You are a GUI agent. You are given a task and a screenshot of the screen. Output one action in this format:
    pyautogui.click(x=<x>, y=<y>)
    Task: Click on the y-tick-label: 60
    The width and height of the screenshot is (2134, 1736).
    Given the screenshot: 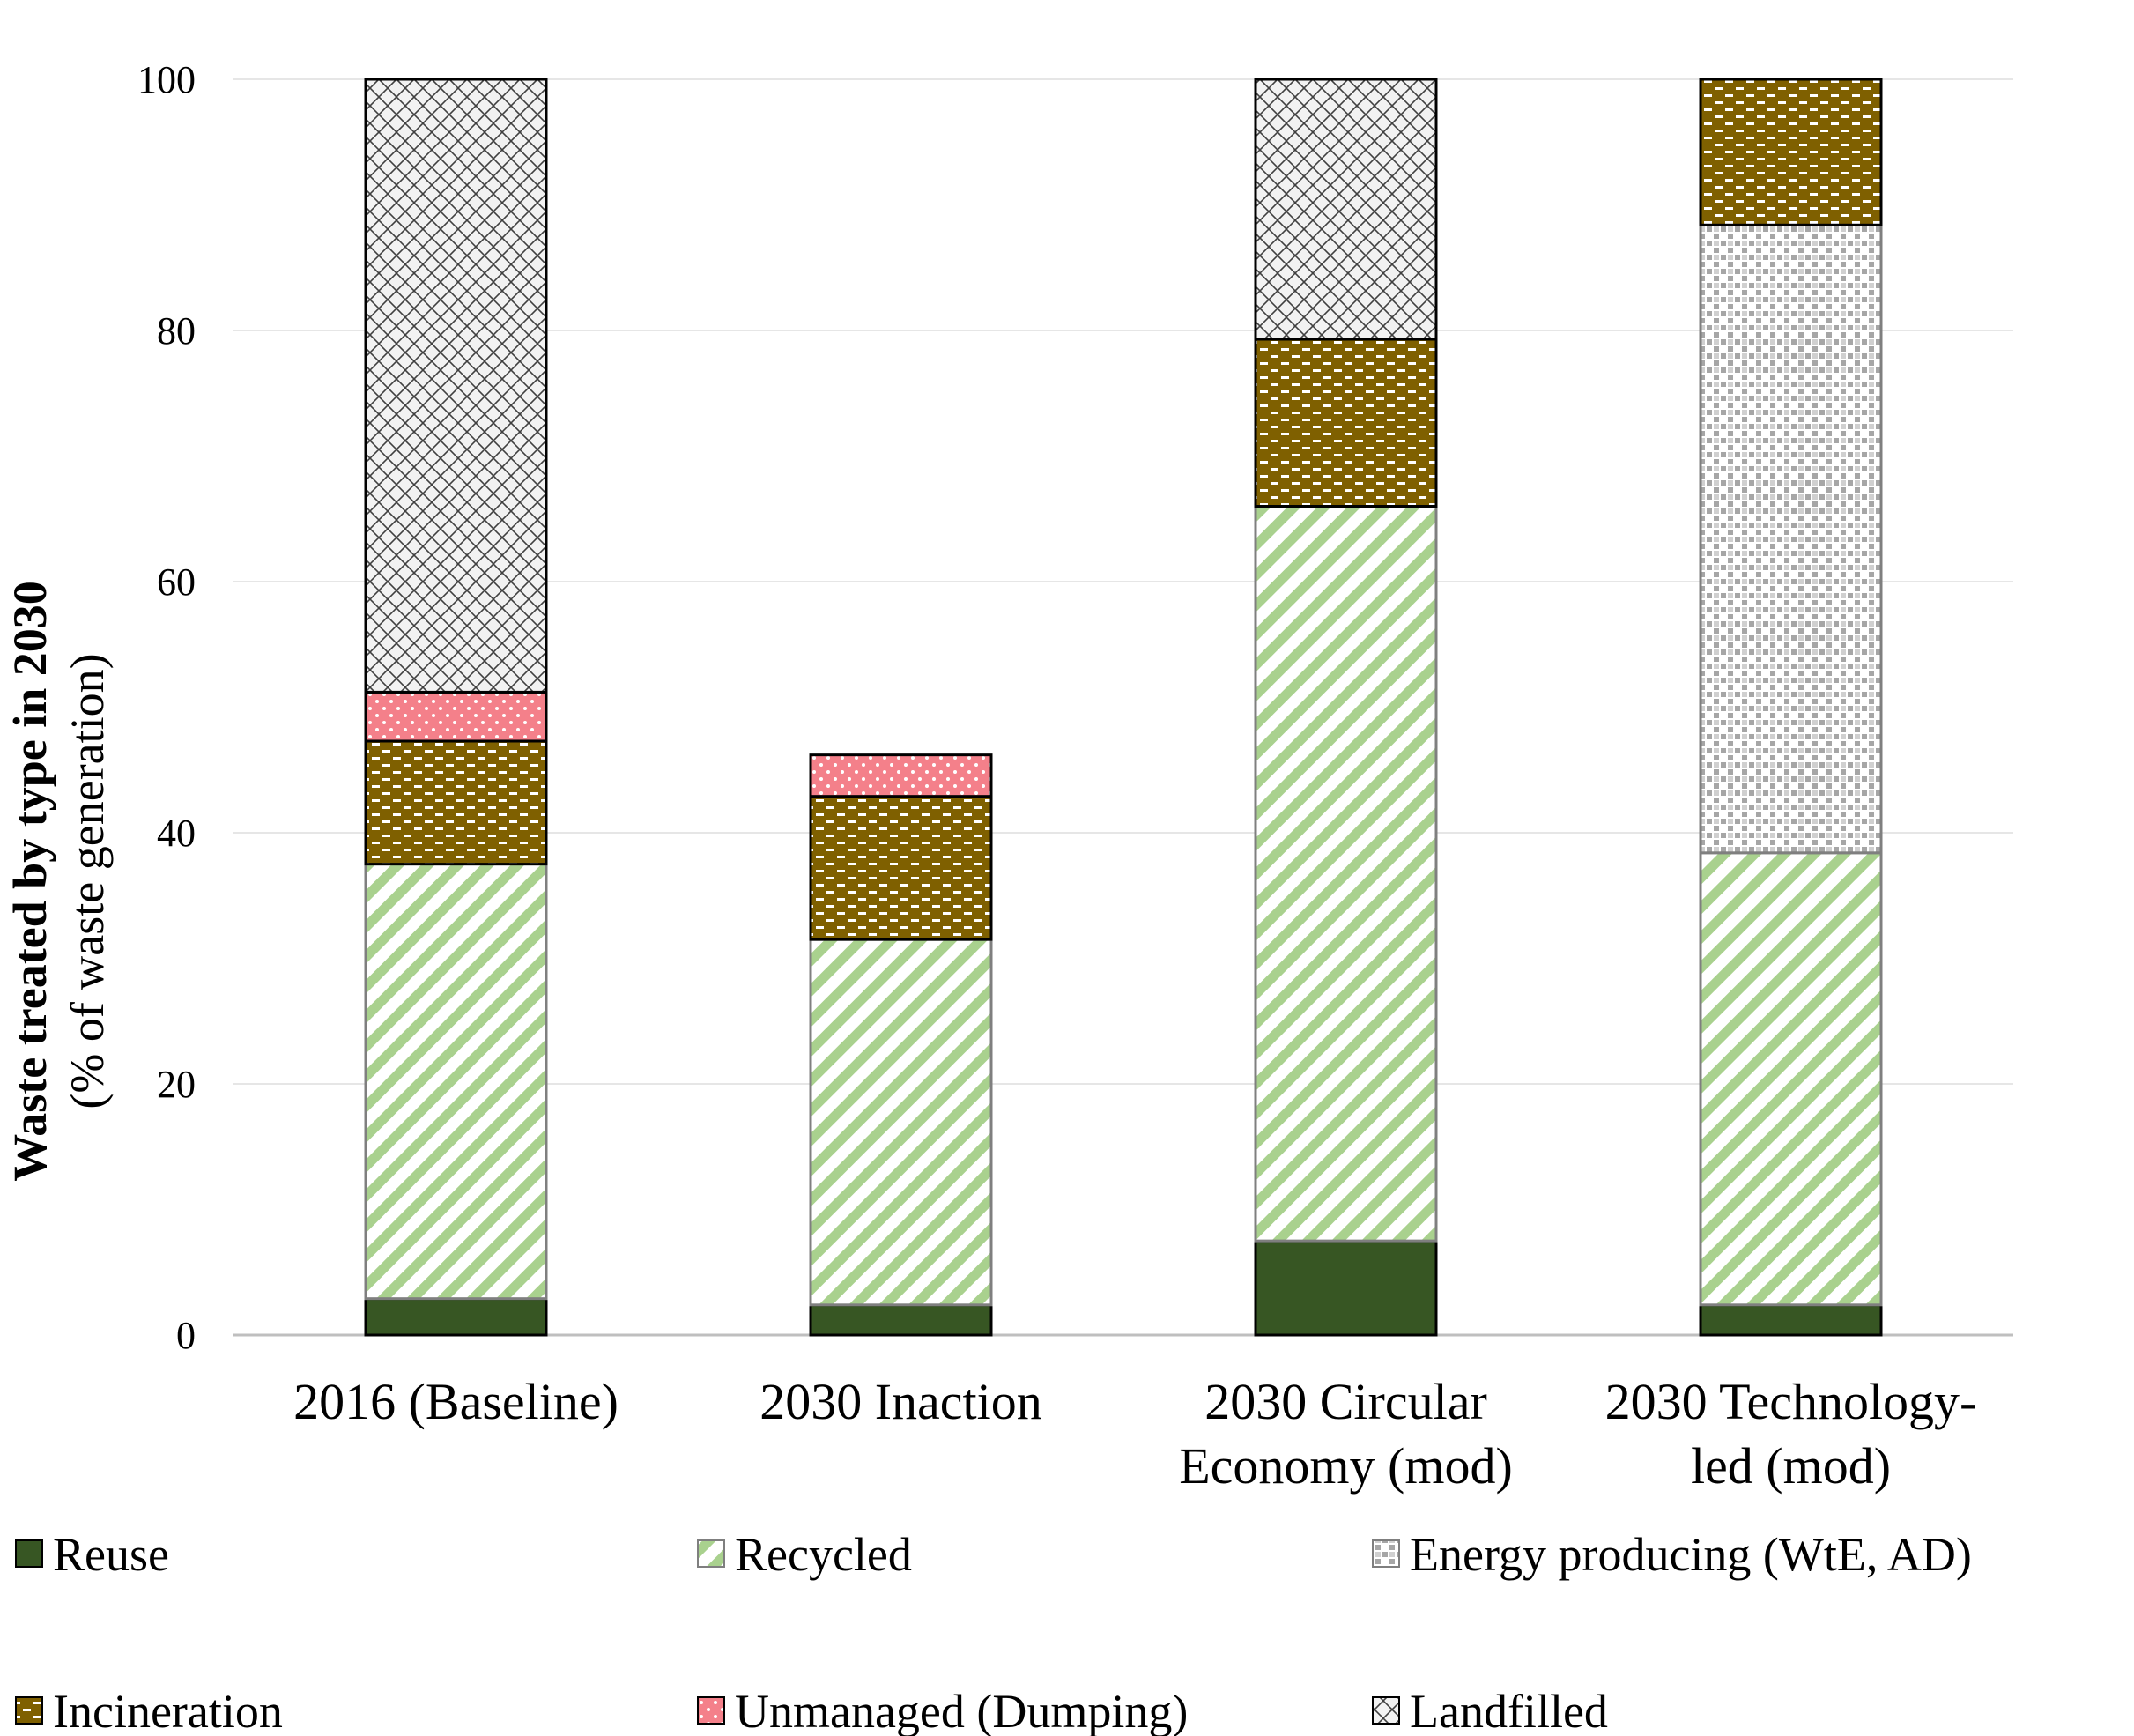 What is the action you would take?
    pyautogui.click(x=176, y=582)
    